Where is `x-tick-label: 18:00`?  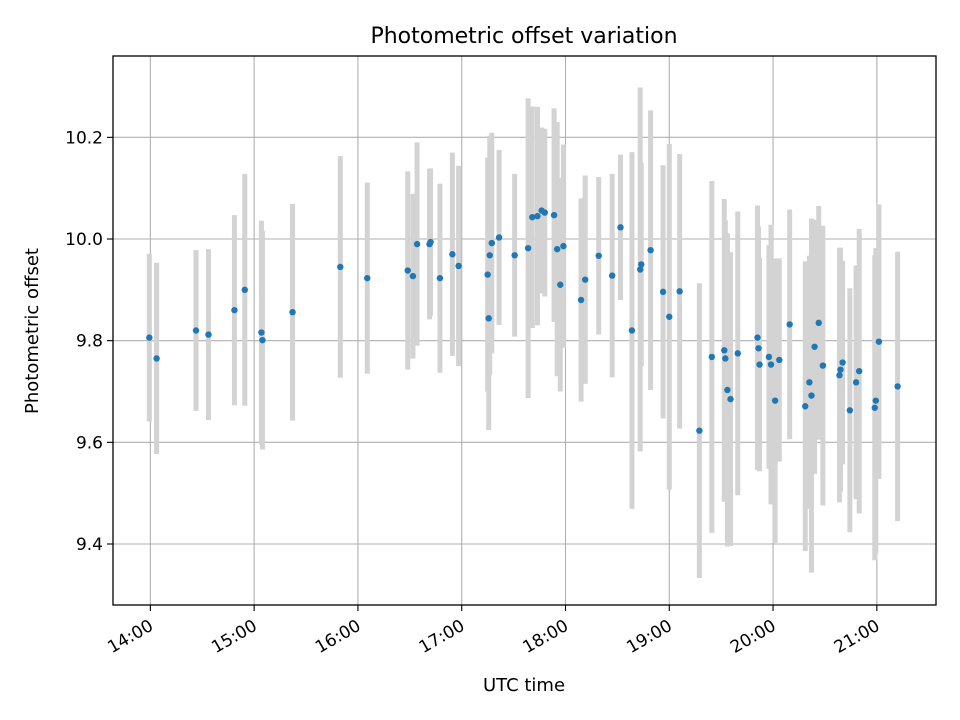
x-tick-label: 18:00 is located at coordinates (546, 637).